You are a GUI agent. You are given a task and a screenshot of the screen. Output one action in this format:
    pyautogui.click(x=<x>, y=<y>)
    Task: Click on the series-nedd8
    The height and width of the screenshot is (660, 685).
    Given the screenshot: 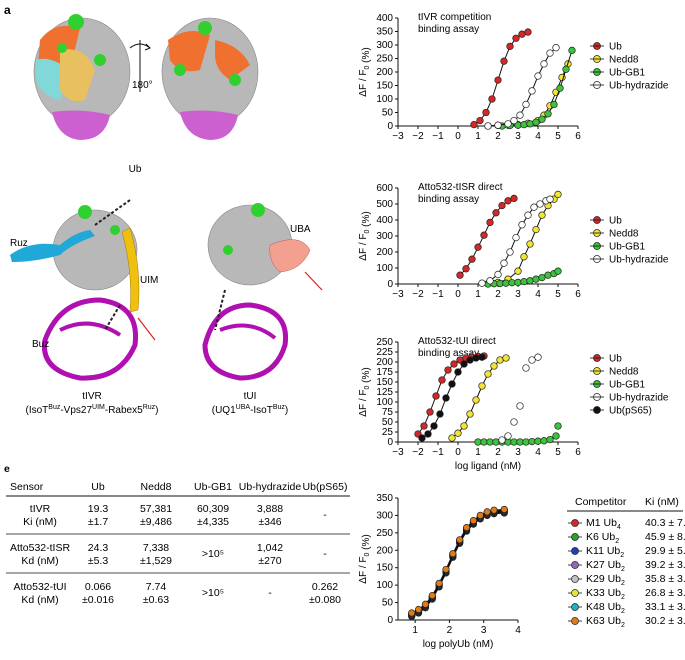 What is the action you would take?
    pyautogui.click(x=528, y=95)
    